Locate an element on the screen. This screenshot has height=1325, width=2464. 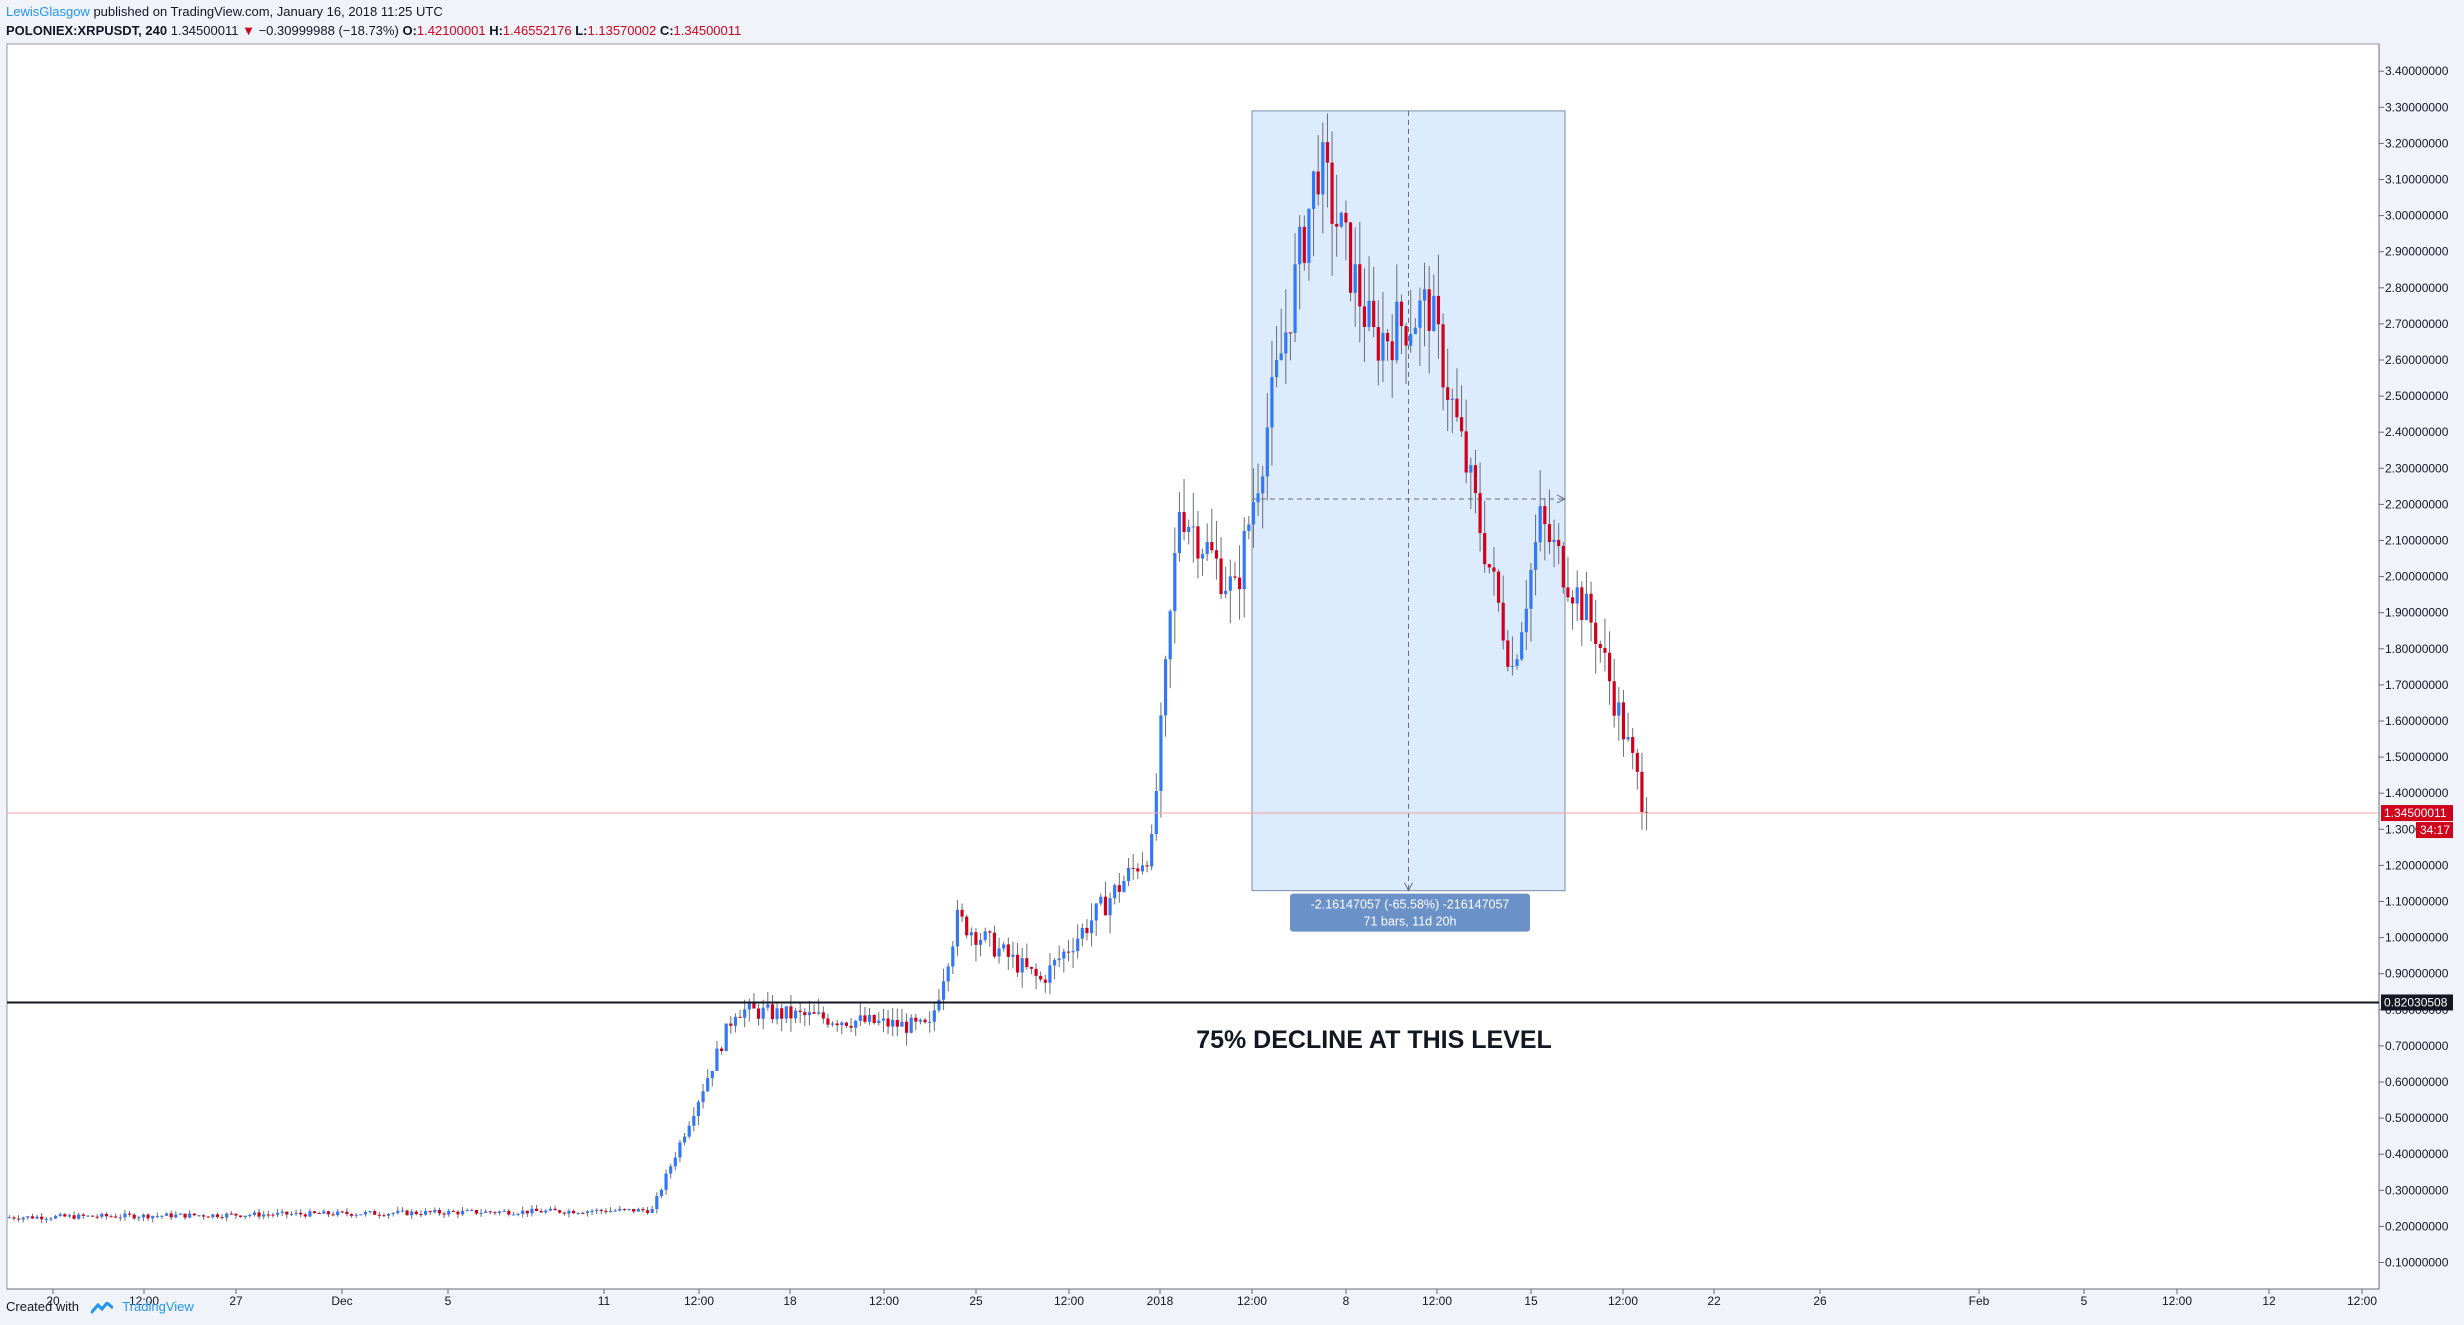
down-arrow-icon: ▼ is located at coordinates (248, 30).